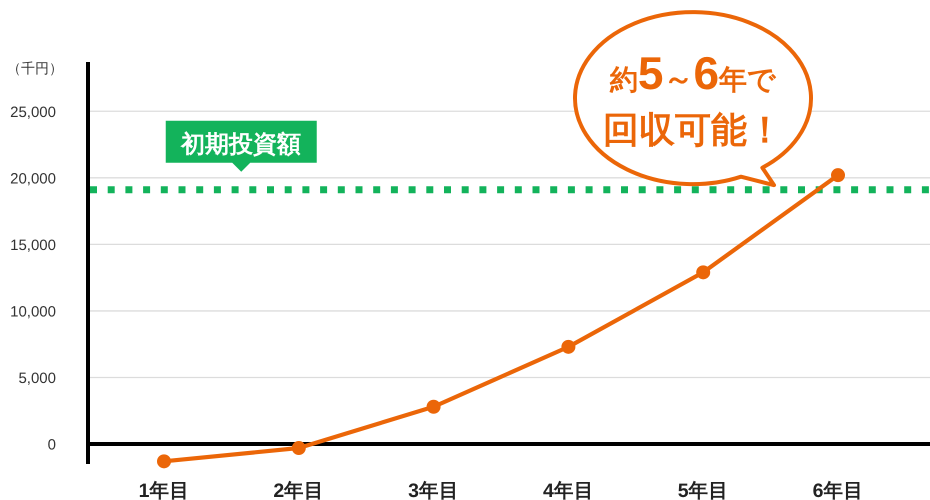 The width and height of the screenshot is (930, 500). Describe the element at coordinates (838, 490) in the screenshot. I see `x-tick-label: 6年目` at that location.